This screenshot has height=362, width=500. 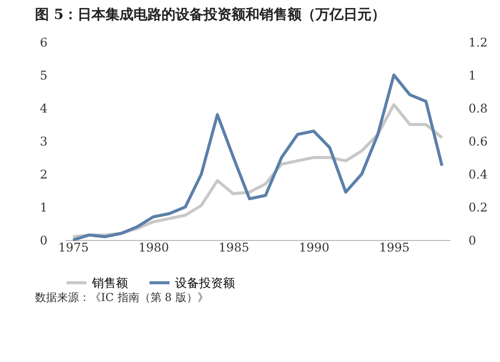 I want to click on x-tick-label: 1990, so click(x=314, y=247).